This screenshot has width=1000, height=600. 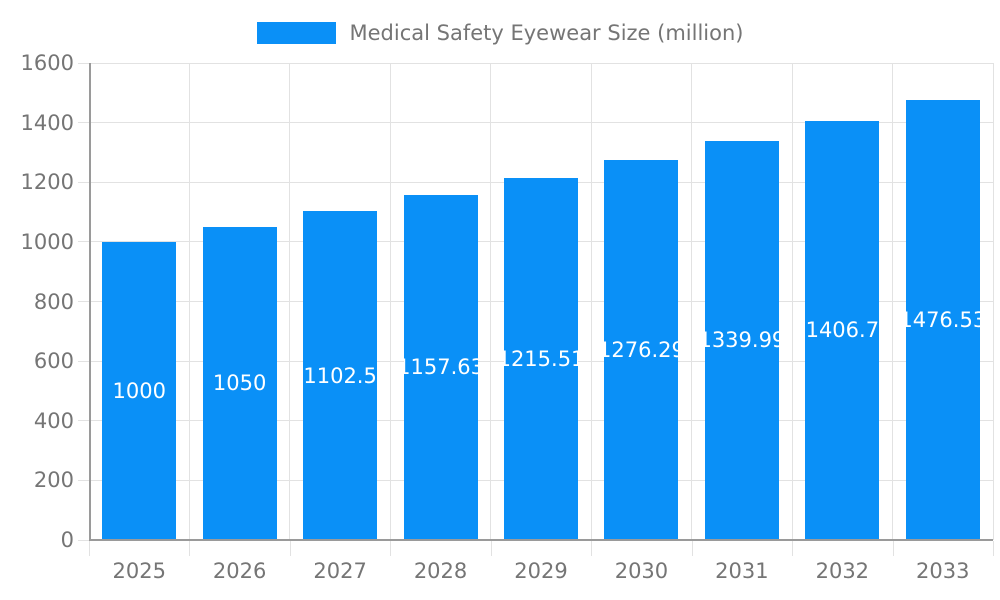 What do you see at coordinates (641, 571) in the screenshot?
I see `x-axis-tick-label: 2030` at bounding box center [641, 571].